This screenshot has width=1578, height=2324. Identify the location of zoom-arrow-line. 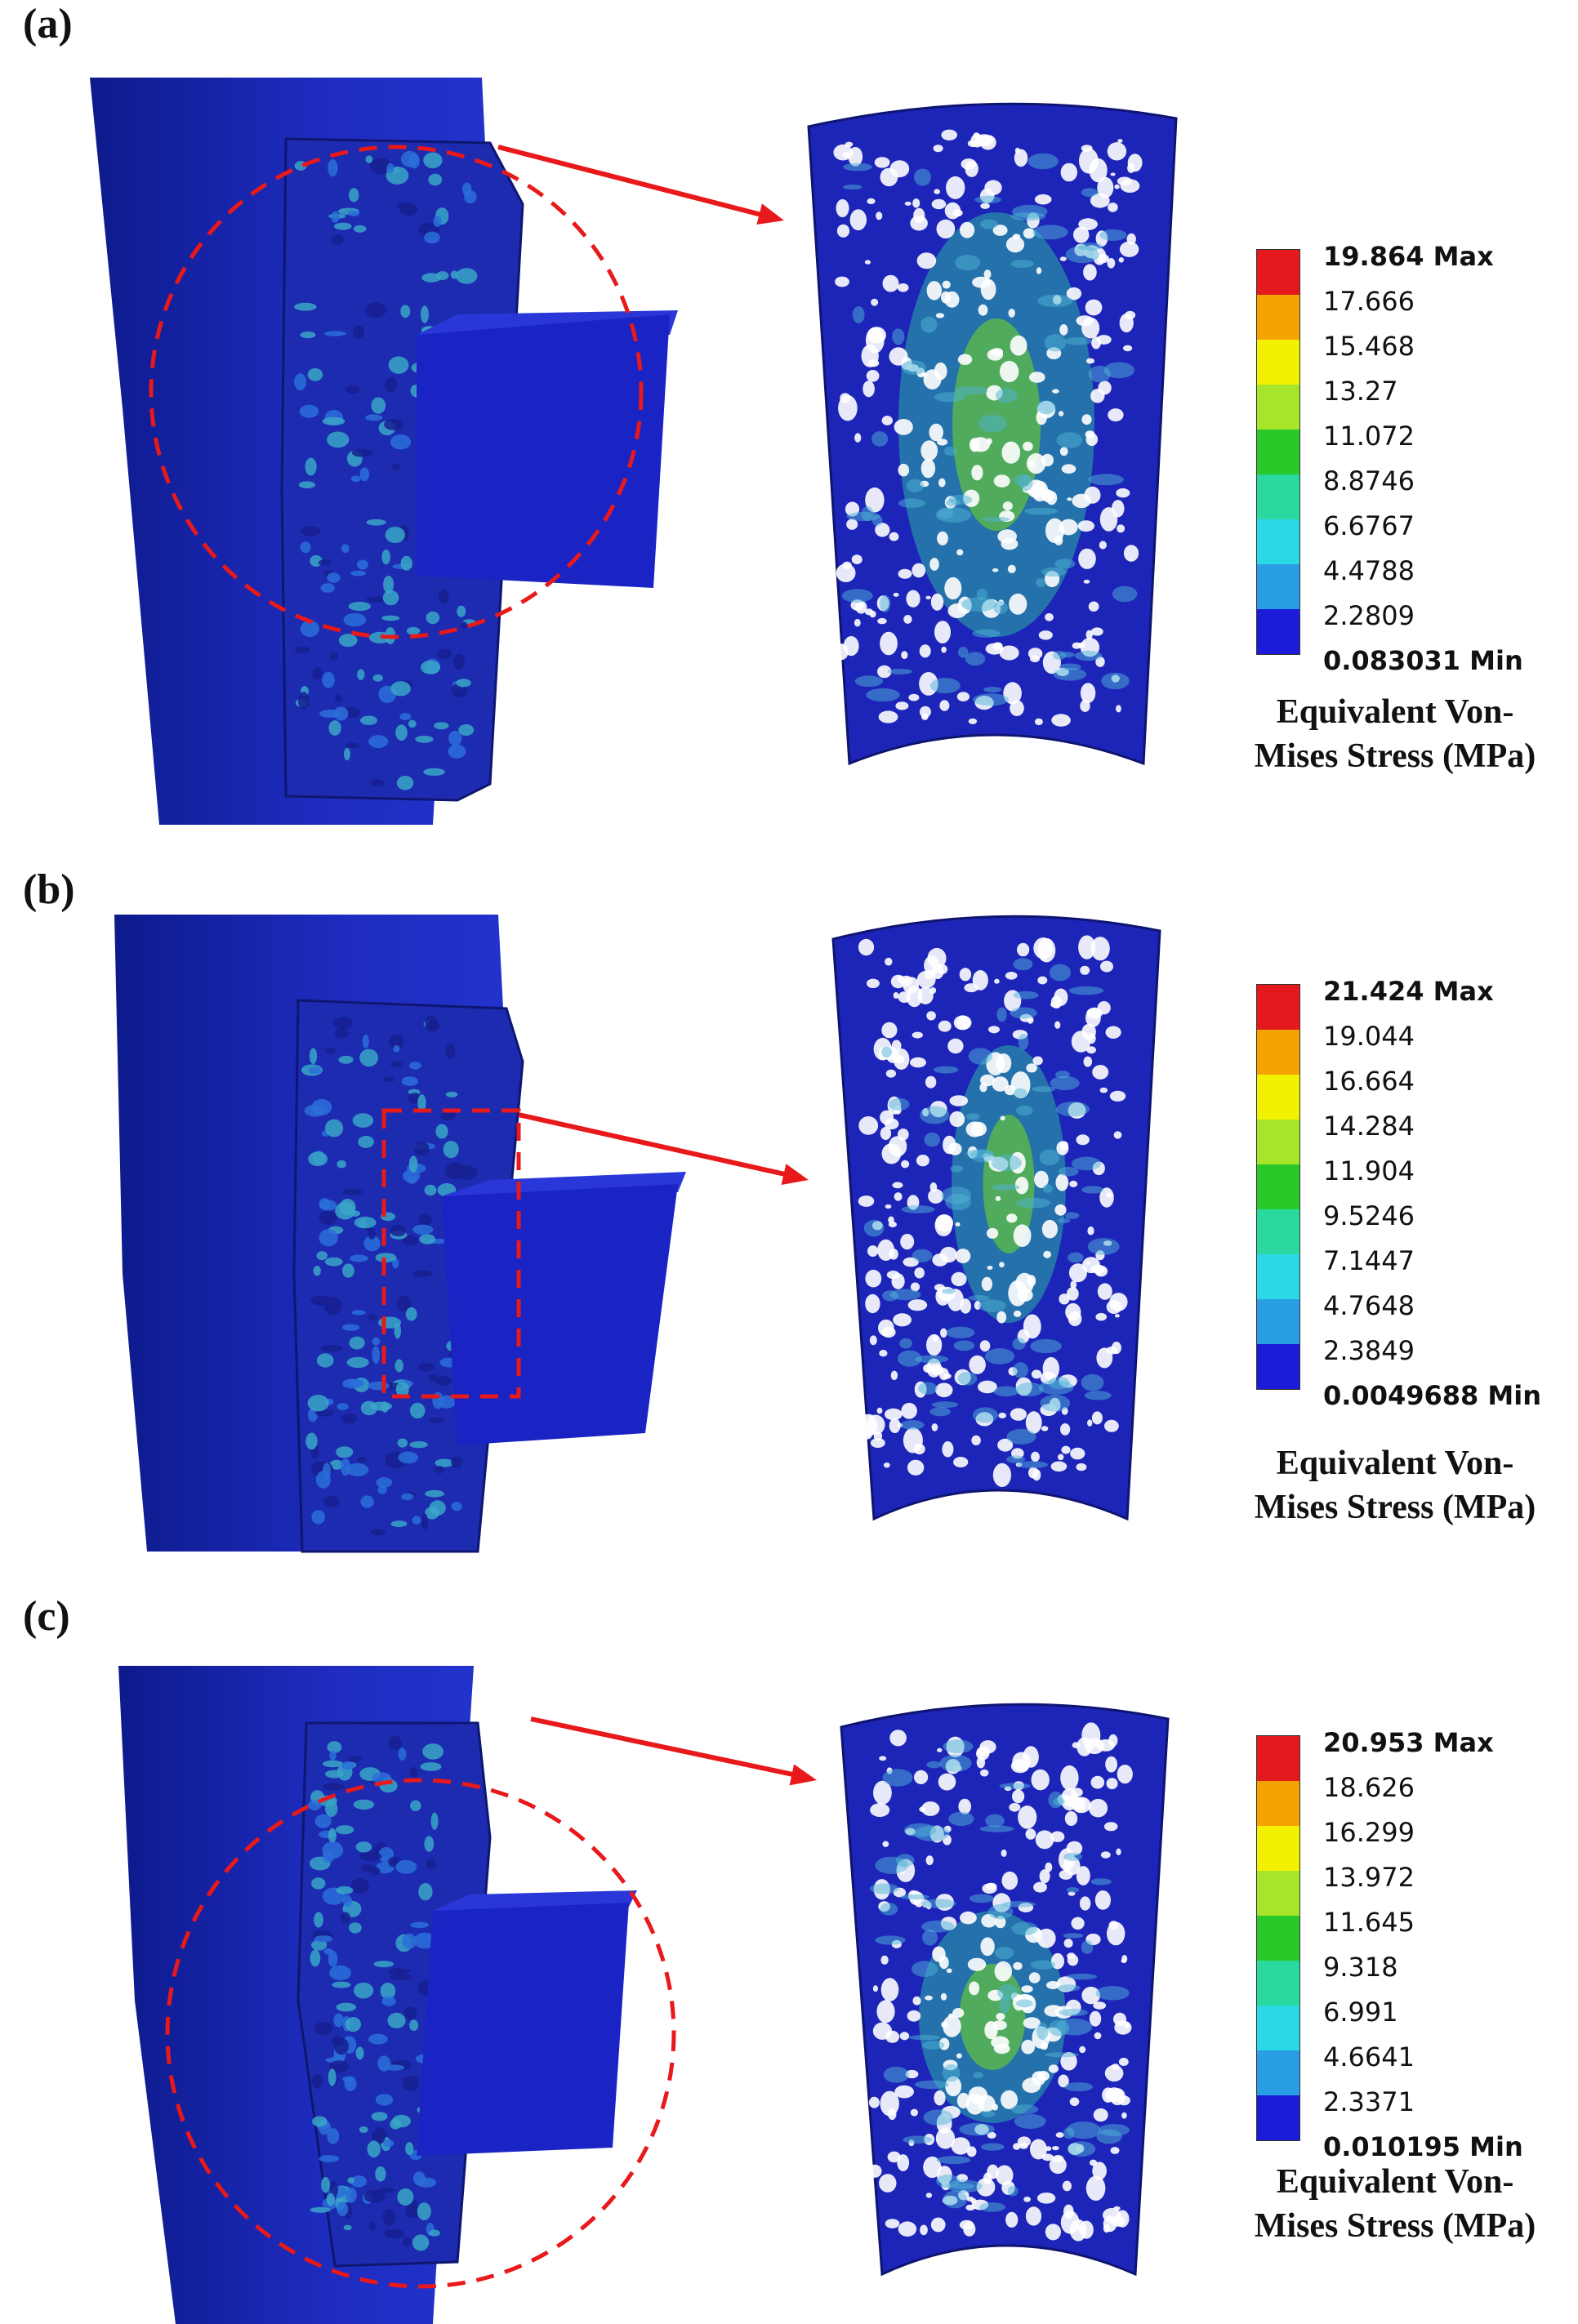
(655, 1145).